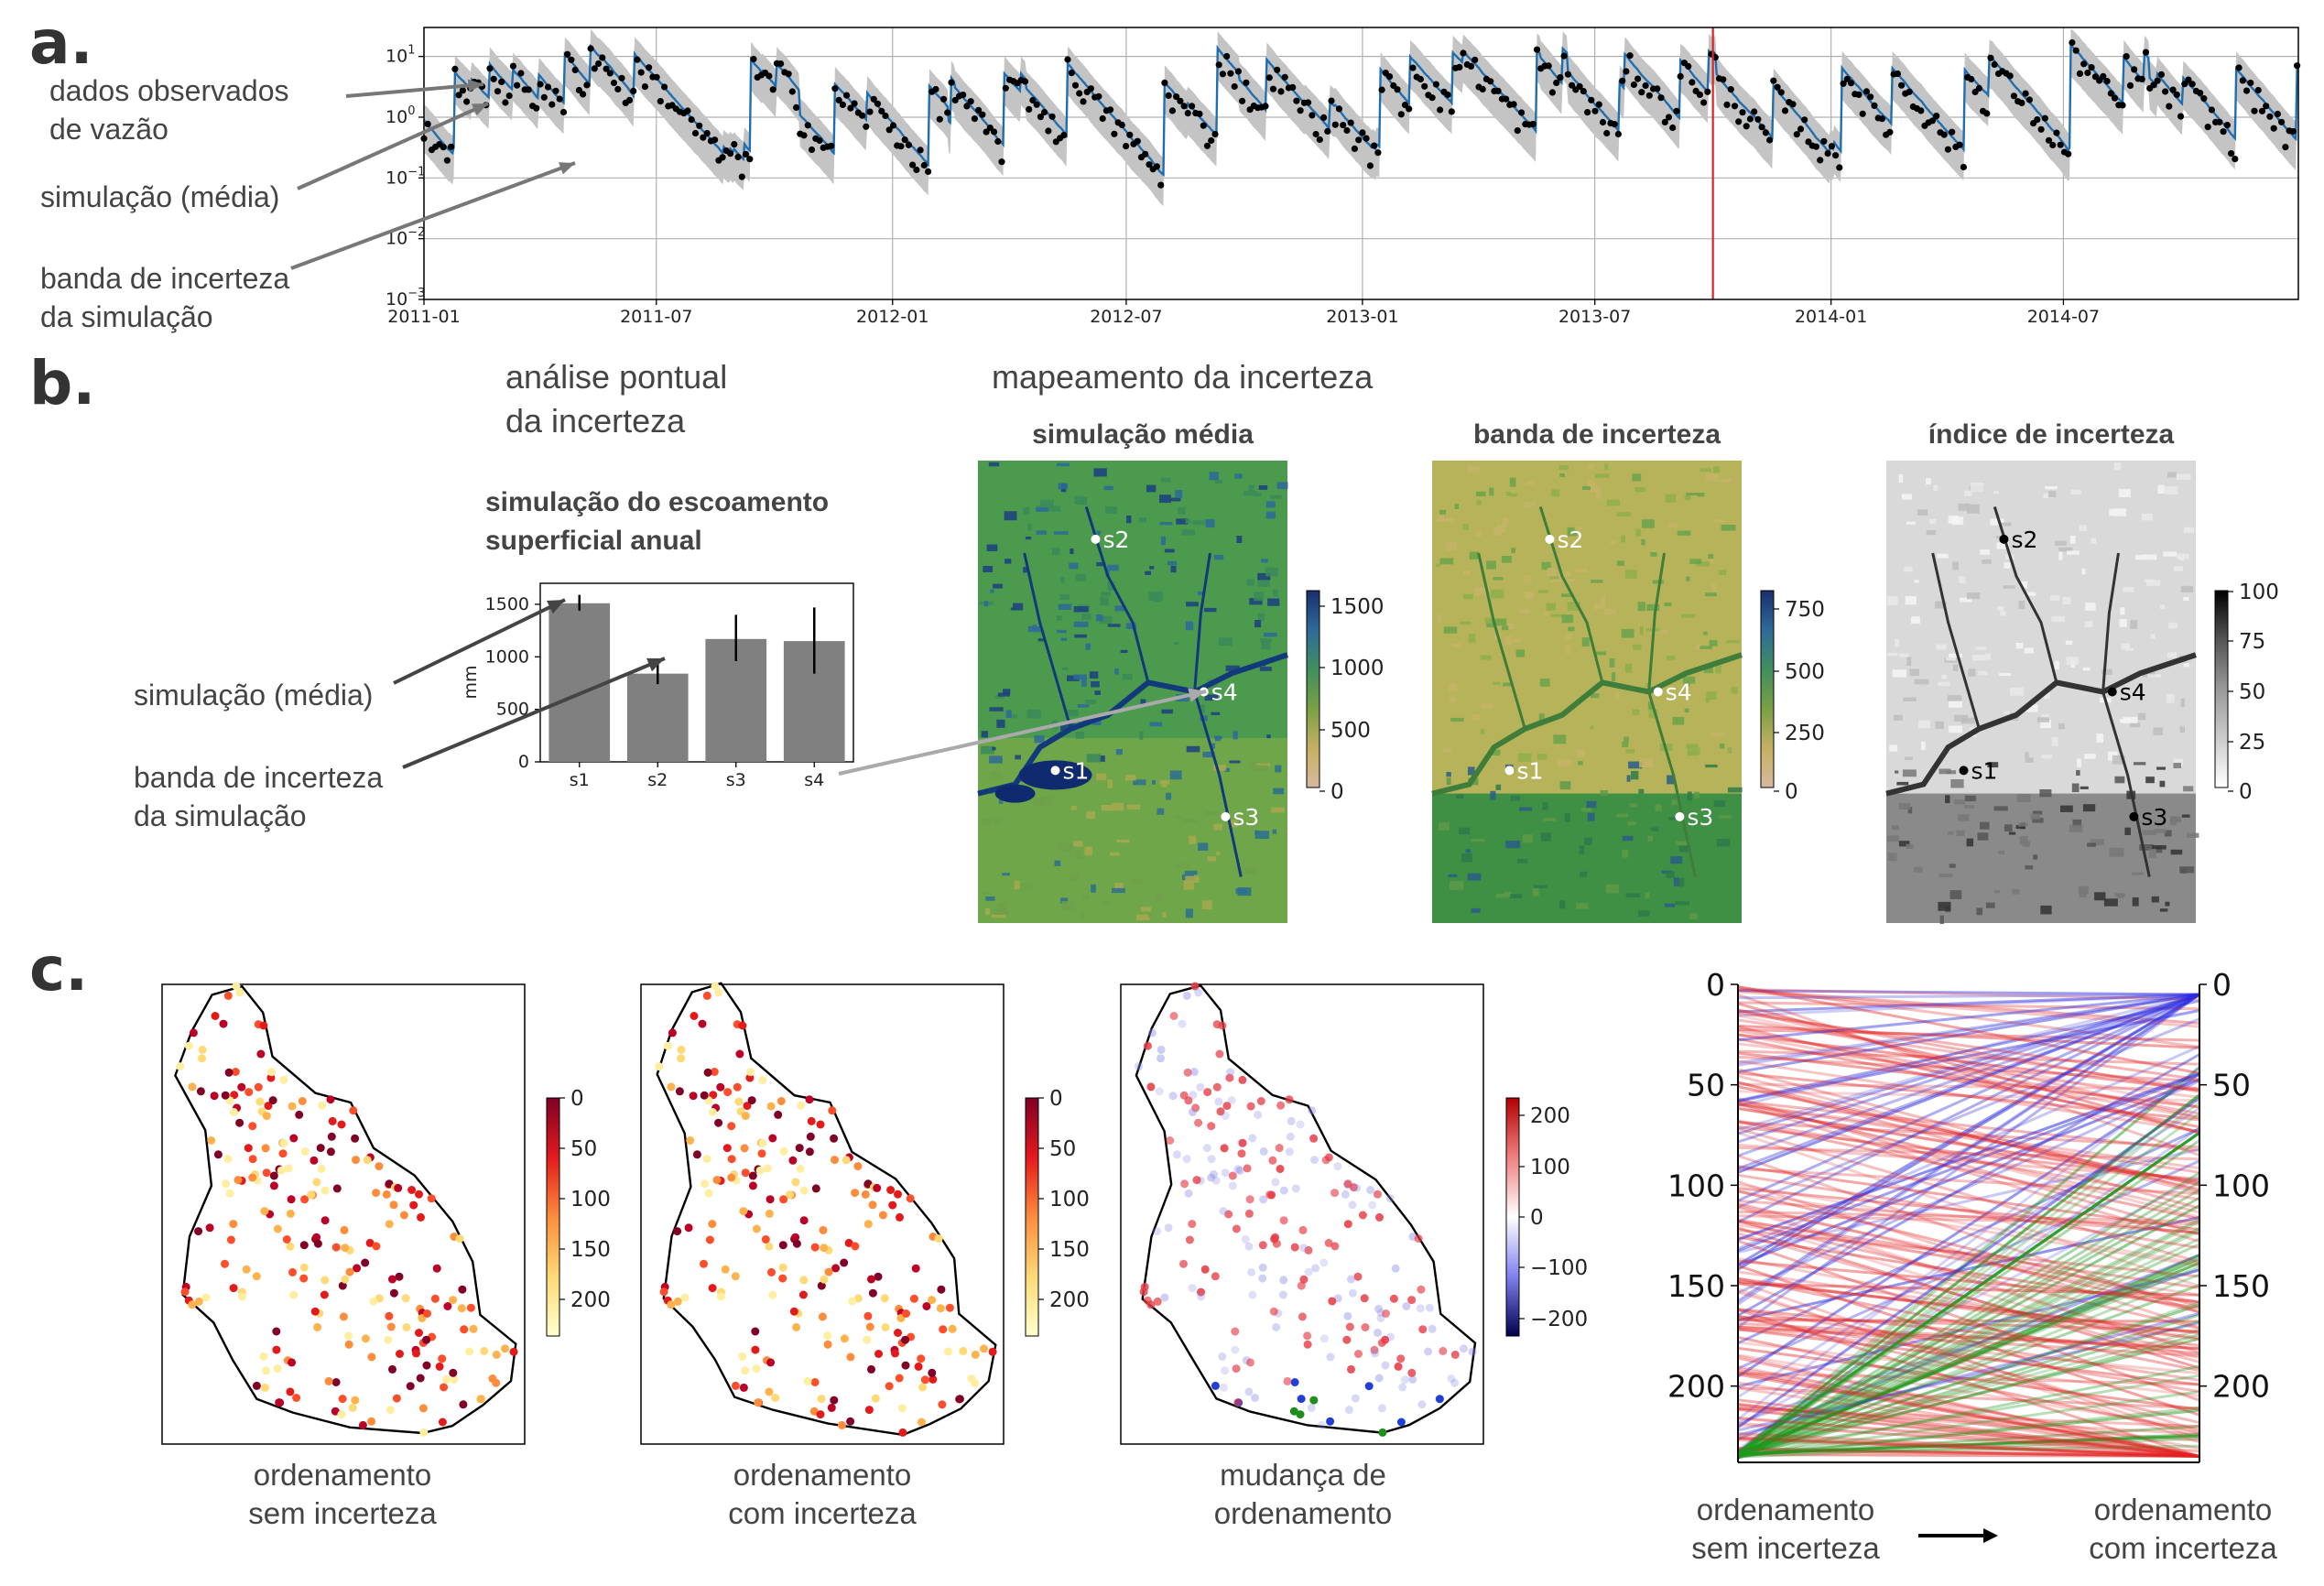  I want to click on arrow-s4-to-map-head, so click(1197, 695).